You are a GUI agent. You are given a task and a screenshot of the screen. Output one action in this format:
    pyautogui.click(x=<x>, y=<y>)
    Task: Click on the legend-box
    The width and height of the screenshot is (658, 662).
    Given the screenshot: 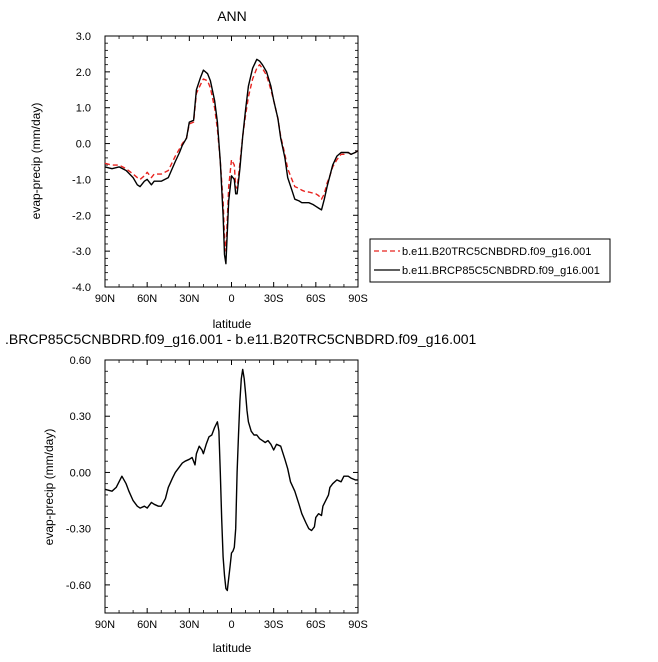 What is the action you would take?
    pyautogui.click(x=490, y=260)
    